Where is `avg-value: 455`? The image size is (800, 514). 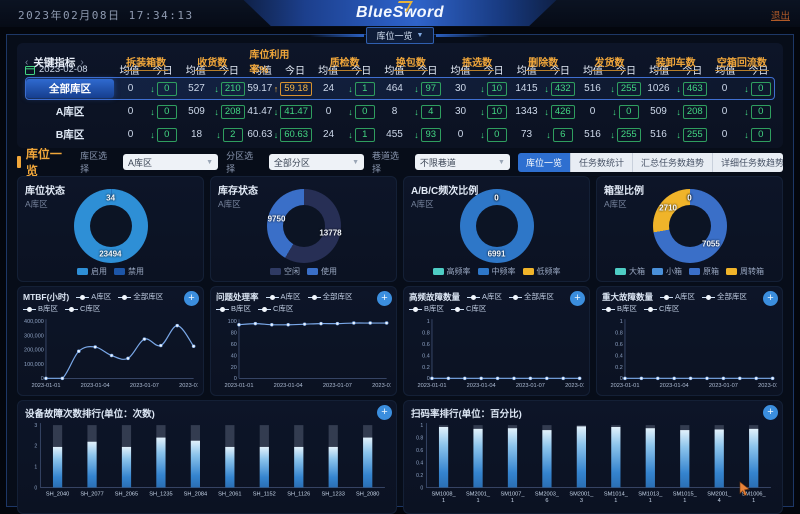 avg-value: 455 is located at coordinates (394, 134).